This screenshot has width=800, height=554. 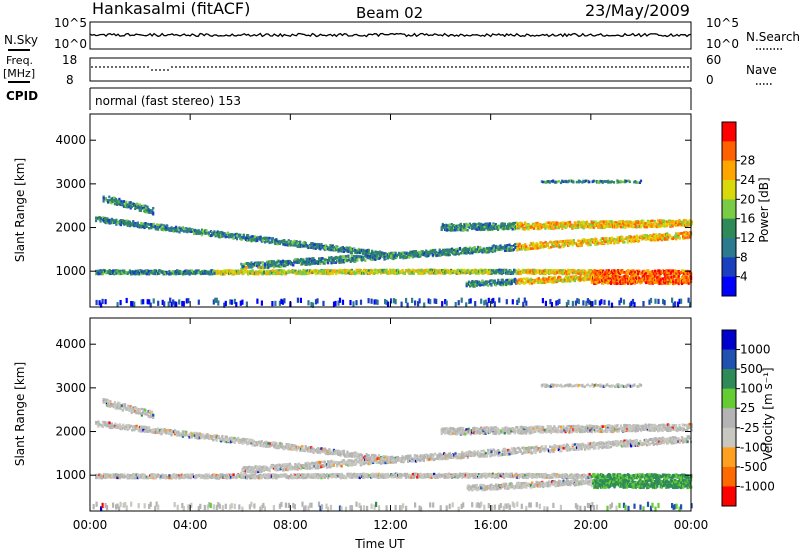 I want to click on nsearch-bottom-tick: 10^0, so click(x=722, y=44).